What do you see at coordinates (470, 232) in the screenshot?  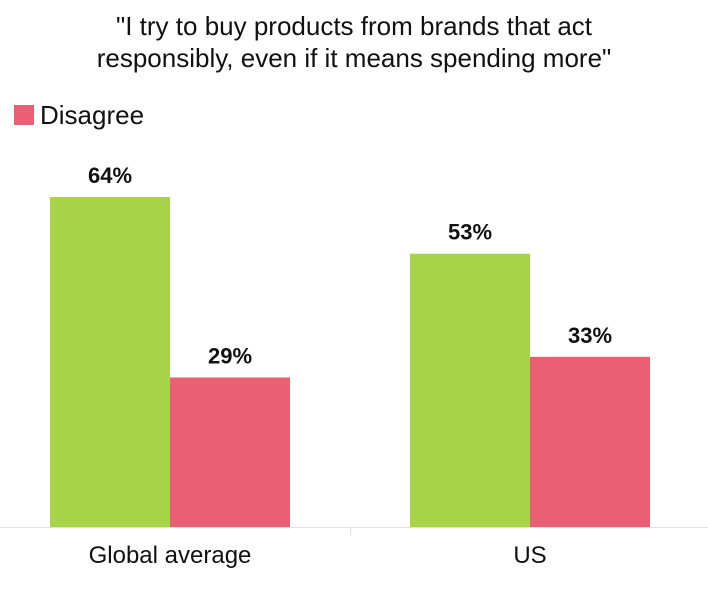 I see `data-label-series-1-us: 53%` at bounding box center [470, 232].